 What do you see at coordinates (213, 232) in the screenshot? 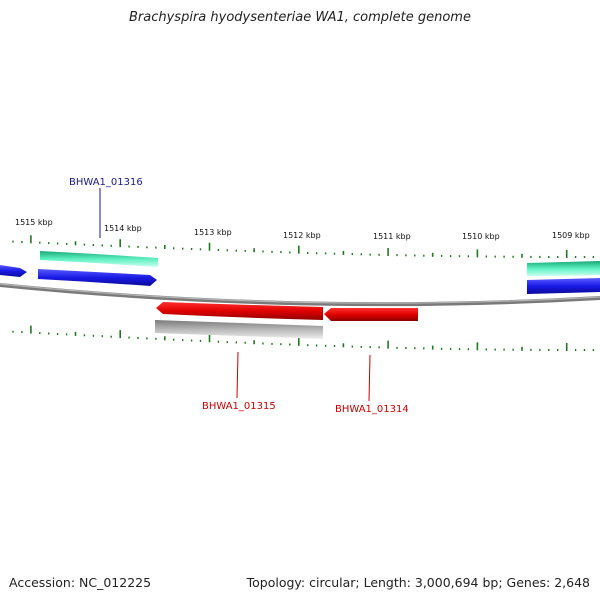
I see `tick-label-1513: 1513 kbp` at bounding box center [213, 232].